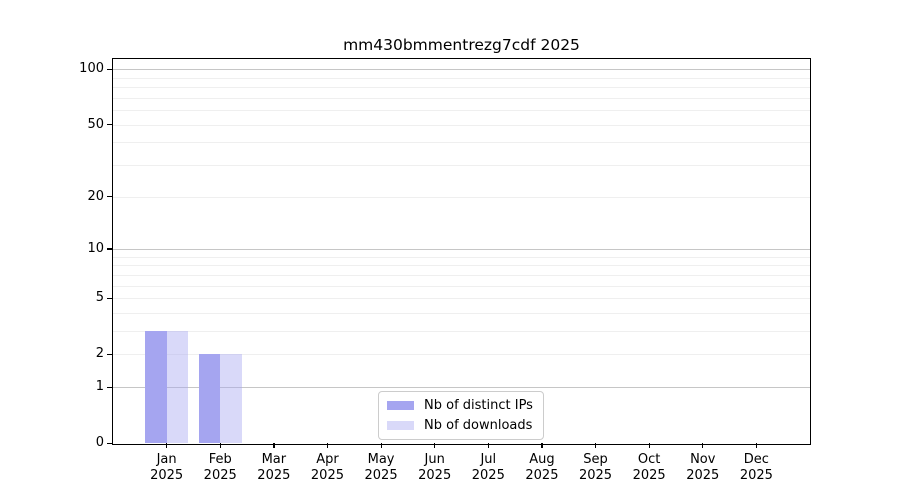  What do you see at coordinates (220, 468) in the screenshot?
I see `x-tick-label-feb: Feb 2025` at bounding box center [220, 468].